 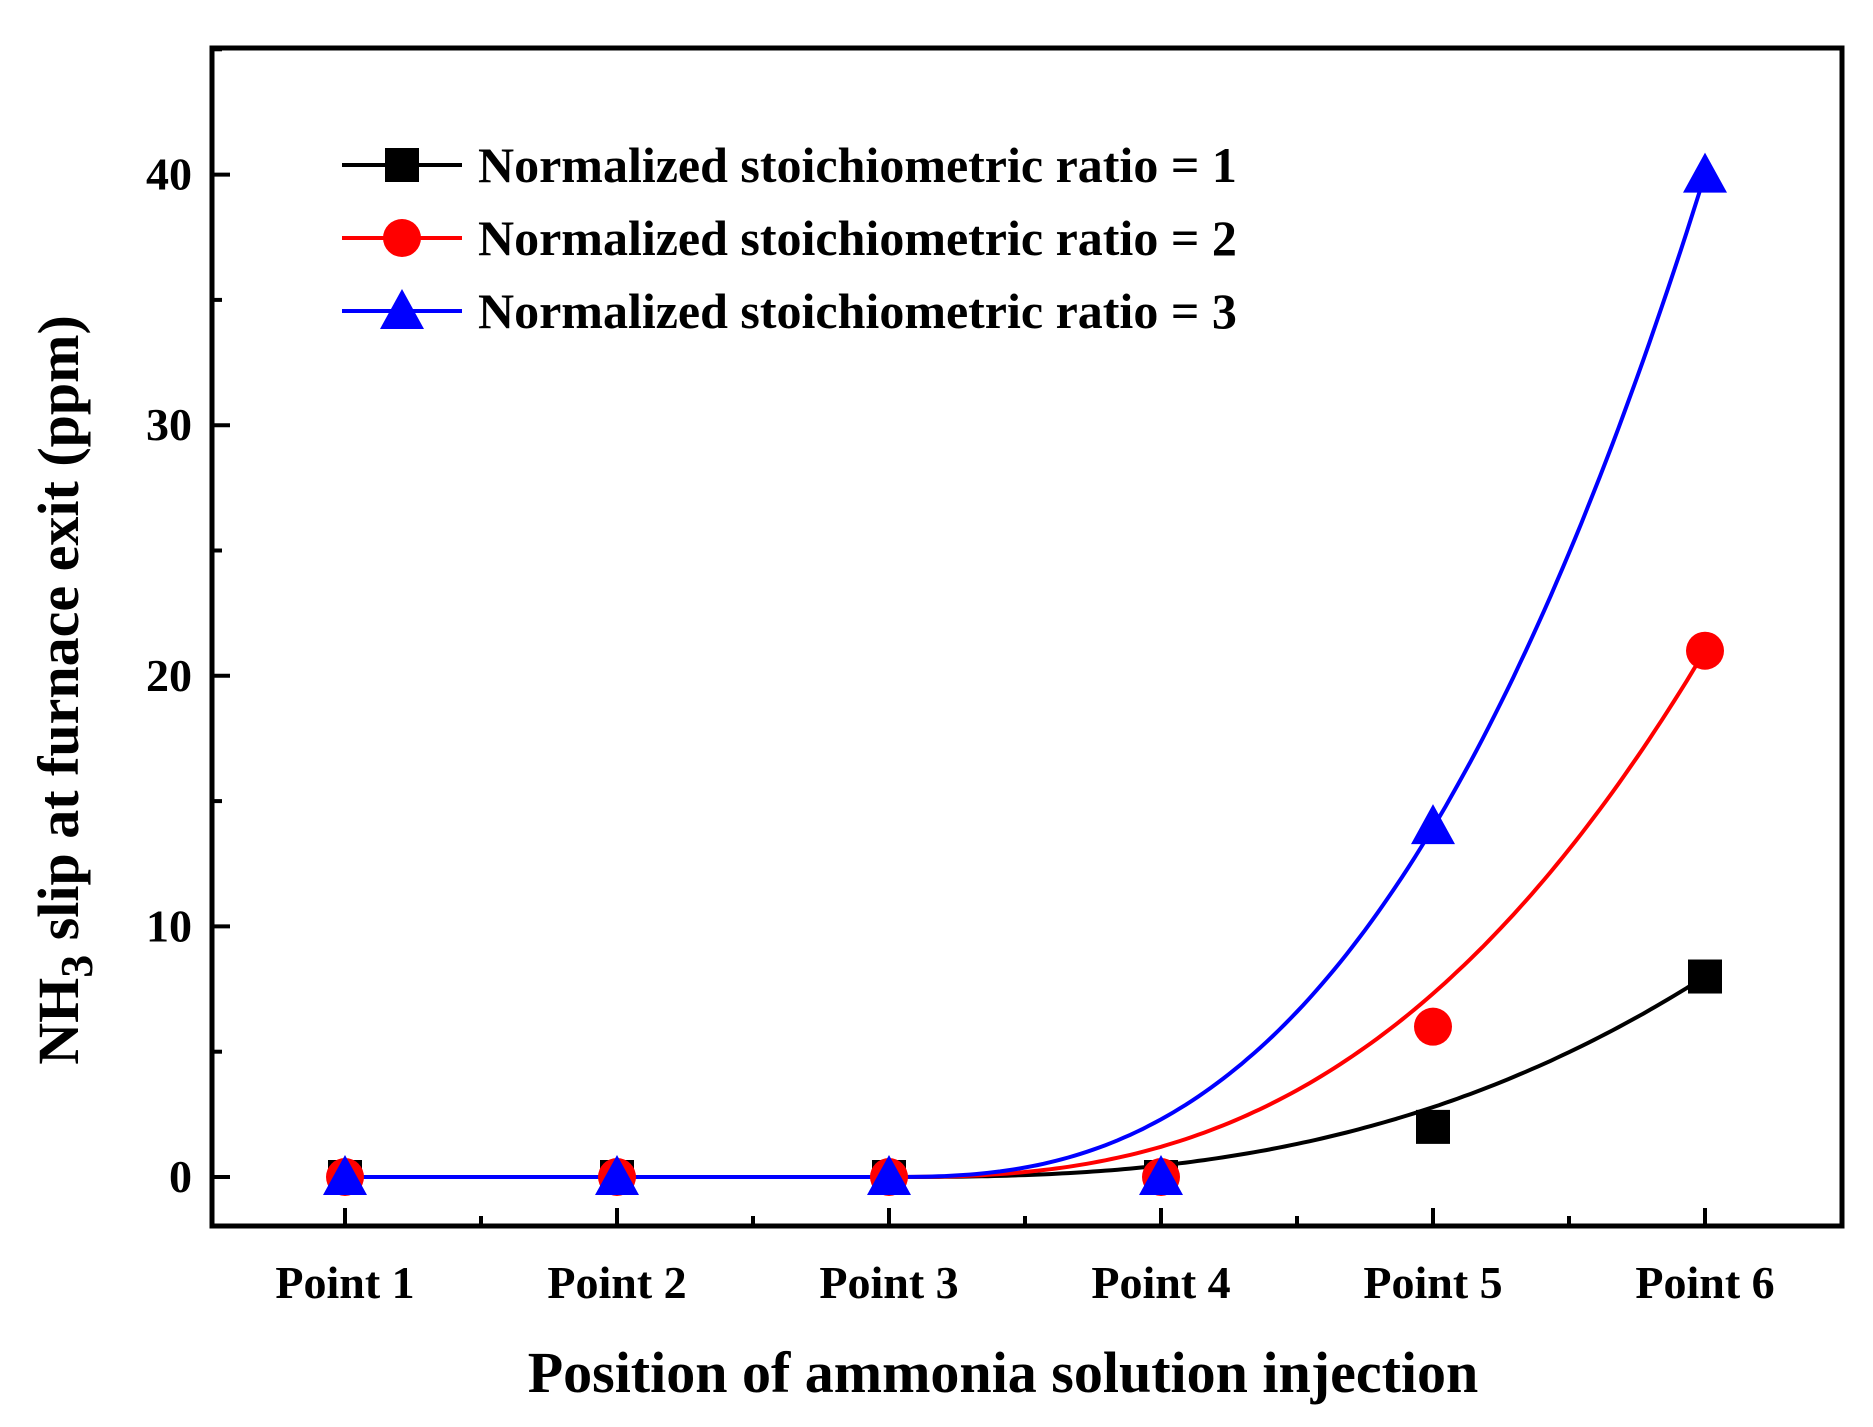 I want to click on x-tick-label: Point 2, so click(x=616, y=1282).